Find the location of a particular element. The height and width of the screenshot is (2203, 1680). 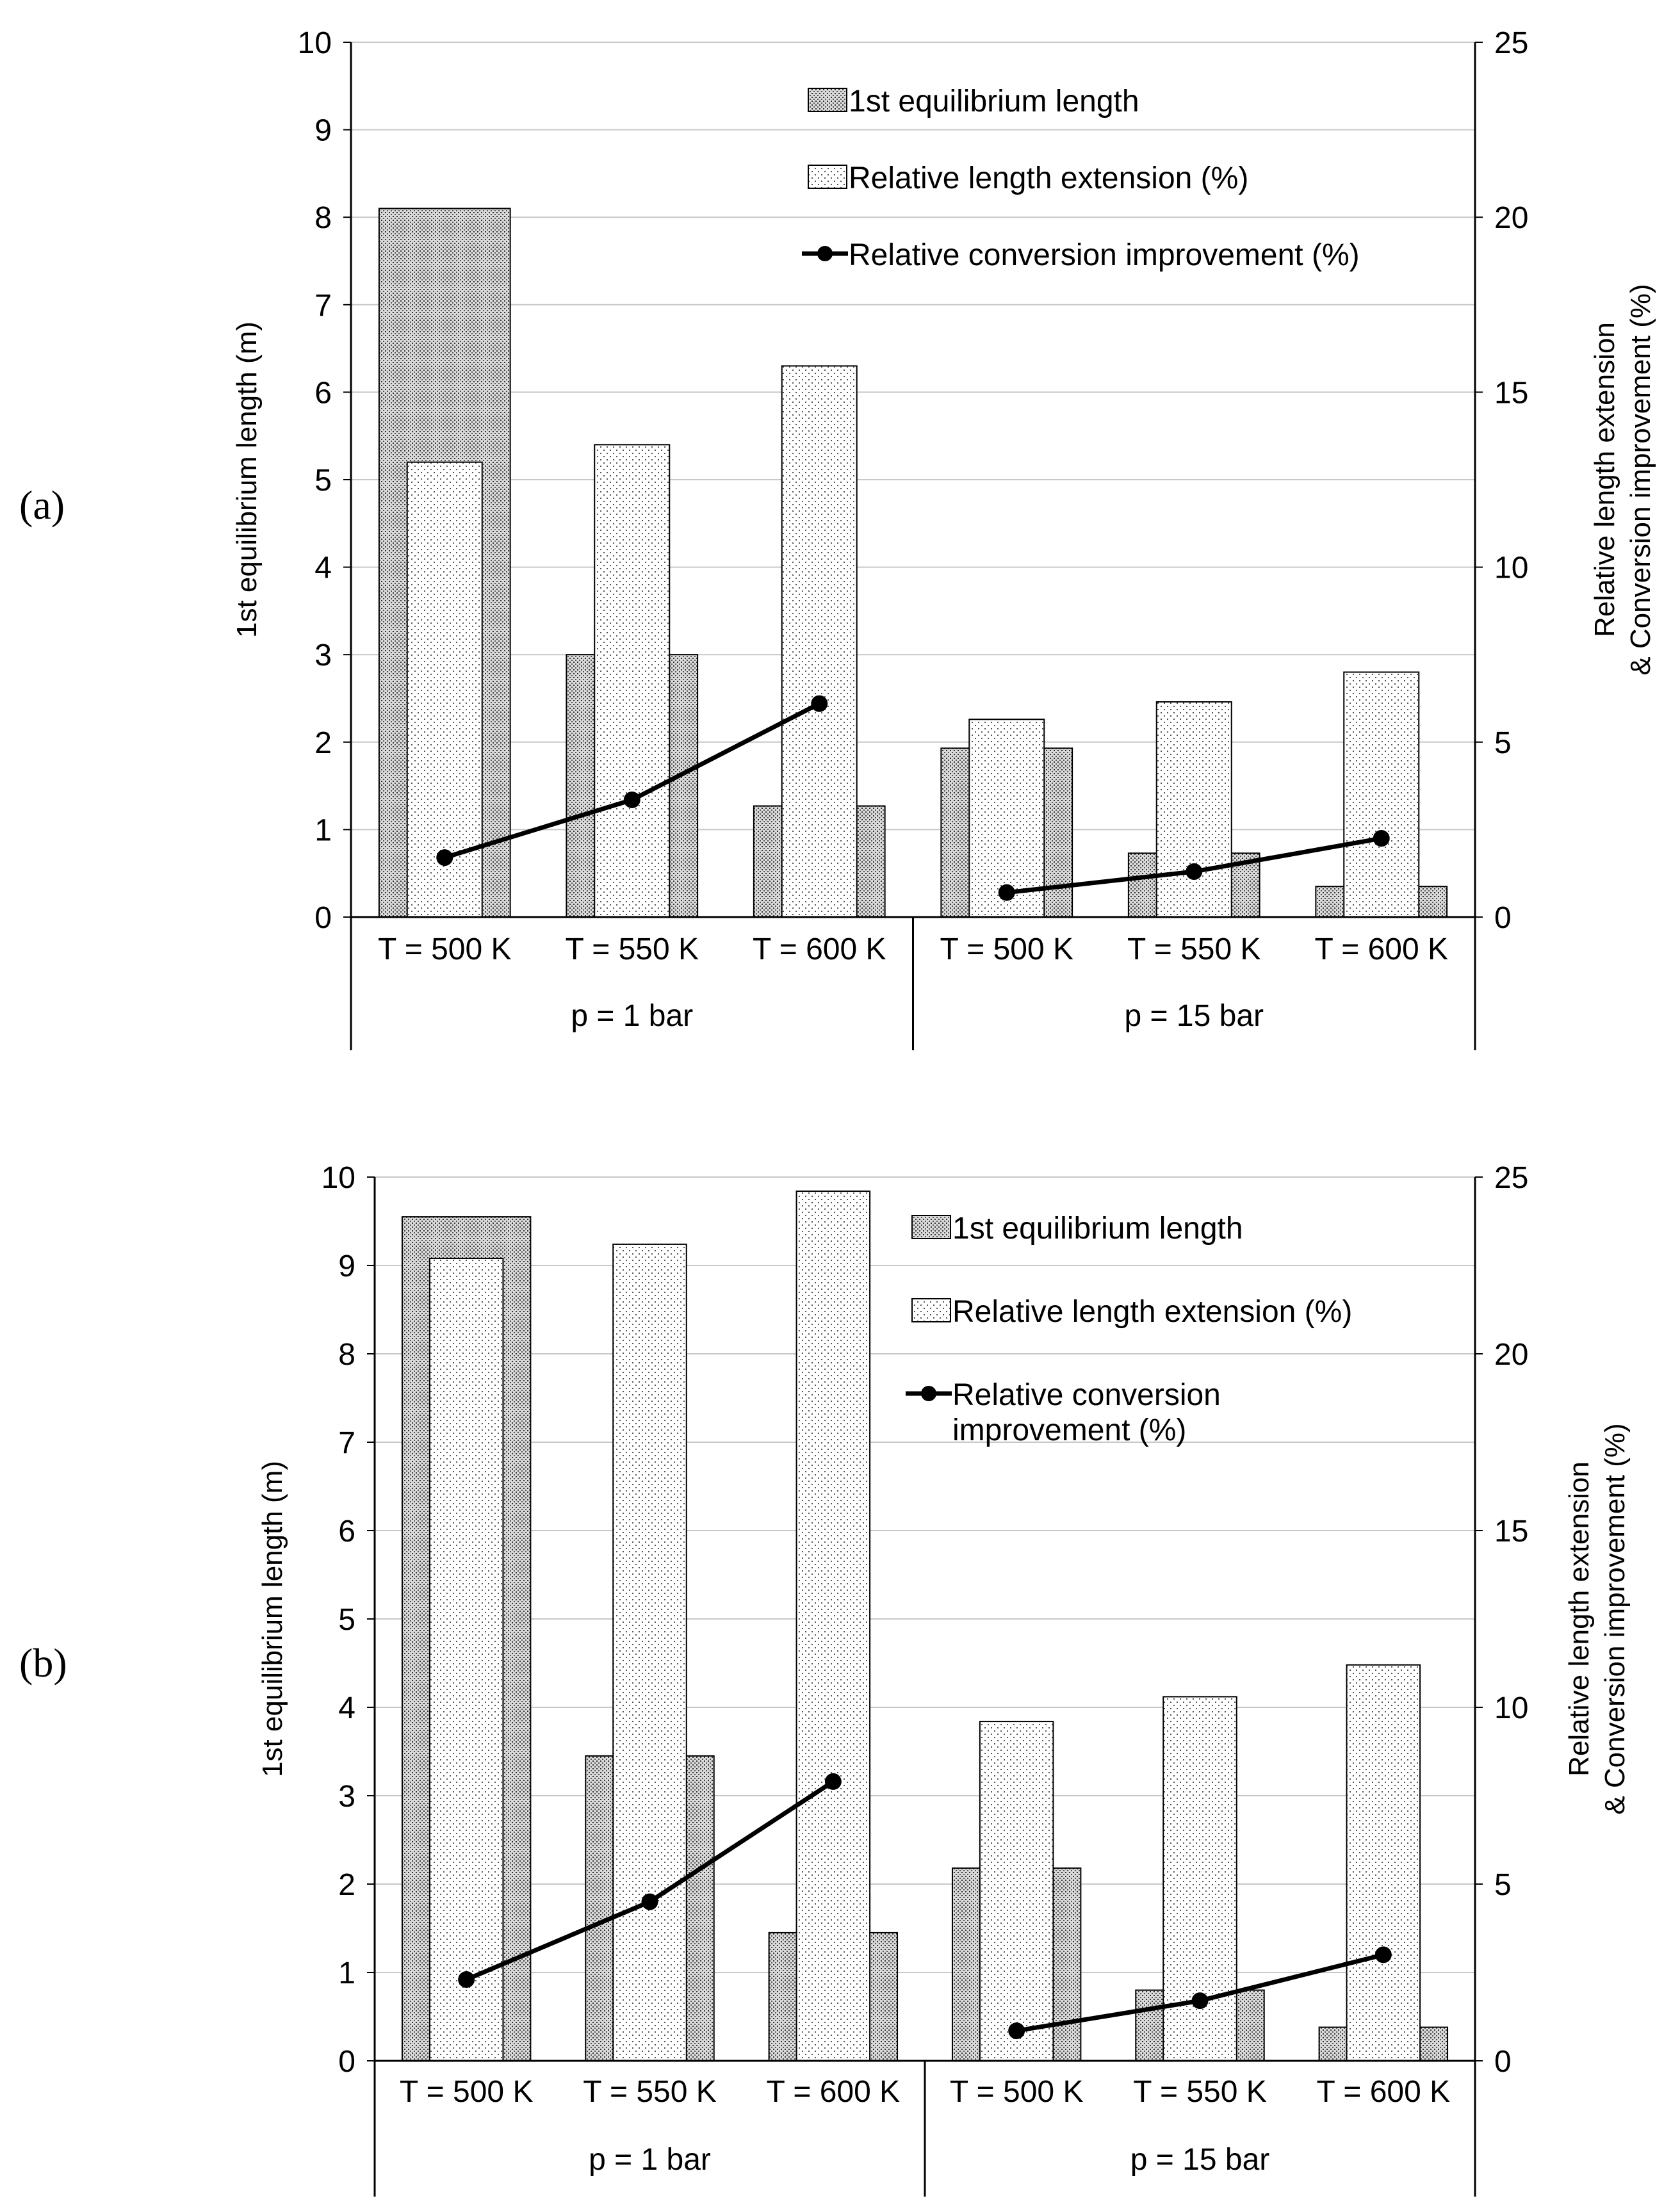

legend-label: Relative conversion is located at coordinates (1086, 1395).